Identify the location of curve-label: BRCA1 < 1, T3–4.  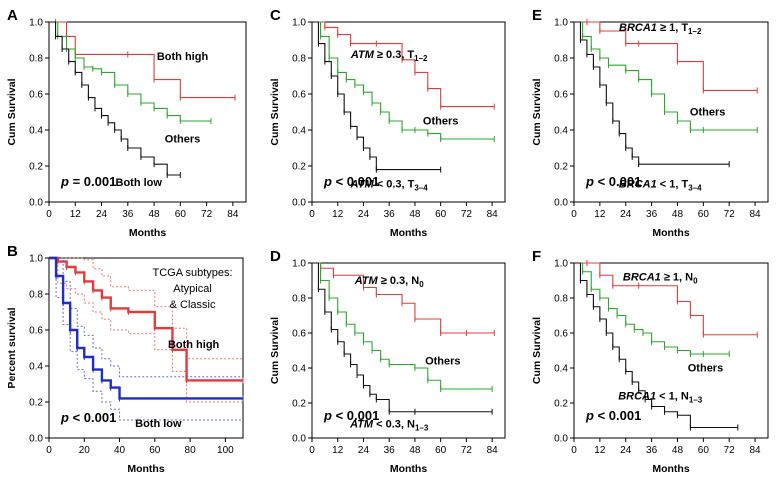
(660, 186).